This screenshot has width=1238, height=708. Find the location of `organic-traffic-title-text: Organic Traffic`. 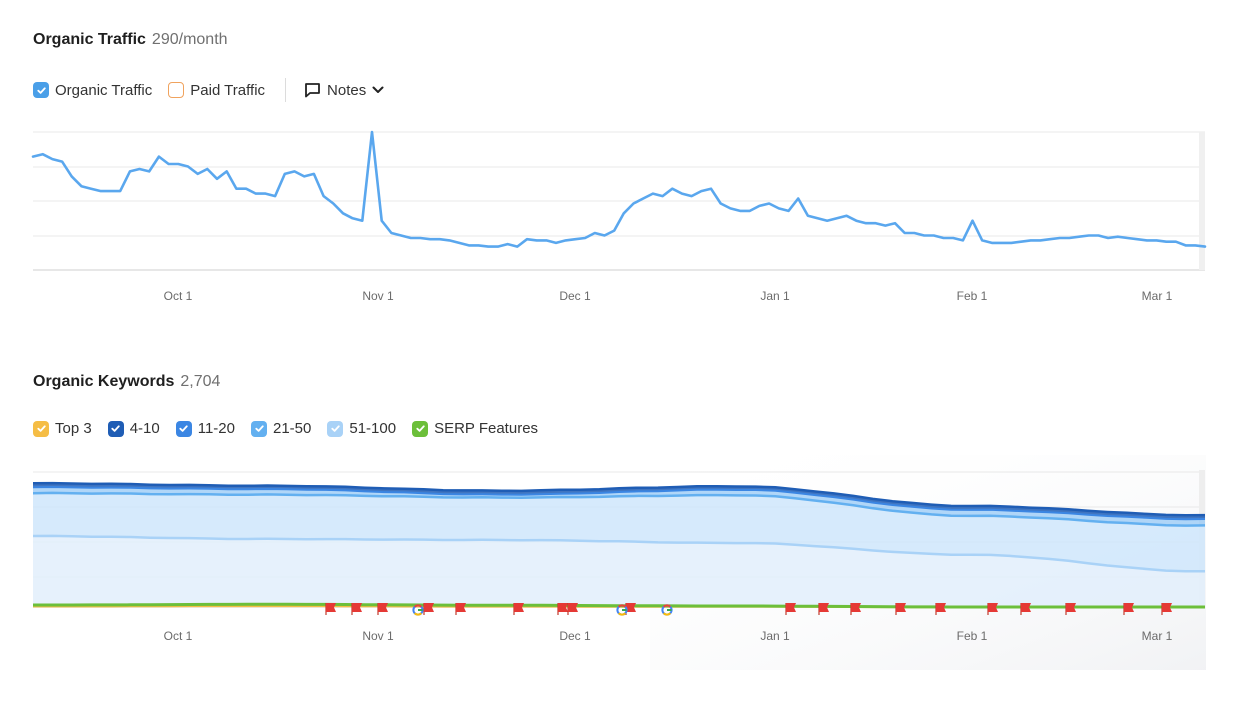

organic-traffic-title-text: Organic Traffic is located at coordinates (89, 39).